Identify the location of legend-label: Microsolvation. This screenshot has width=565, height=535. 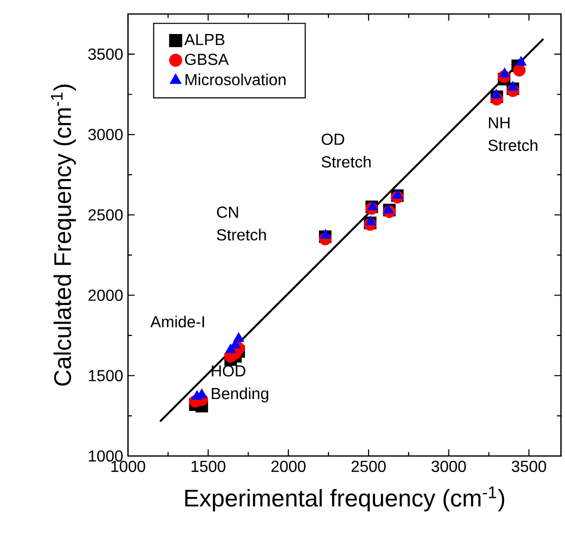
(236, 80).